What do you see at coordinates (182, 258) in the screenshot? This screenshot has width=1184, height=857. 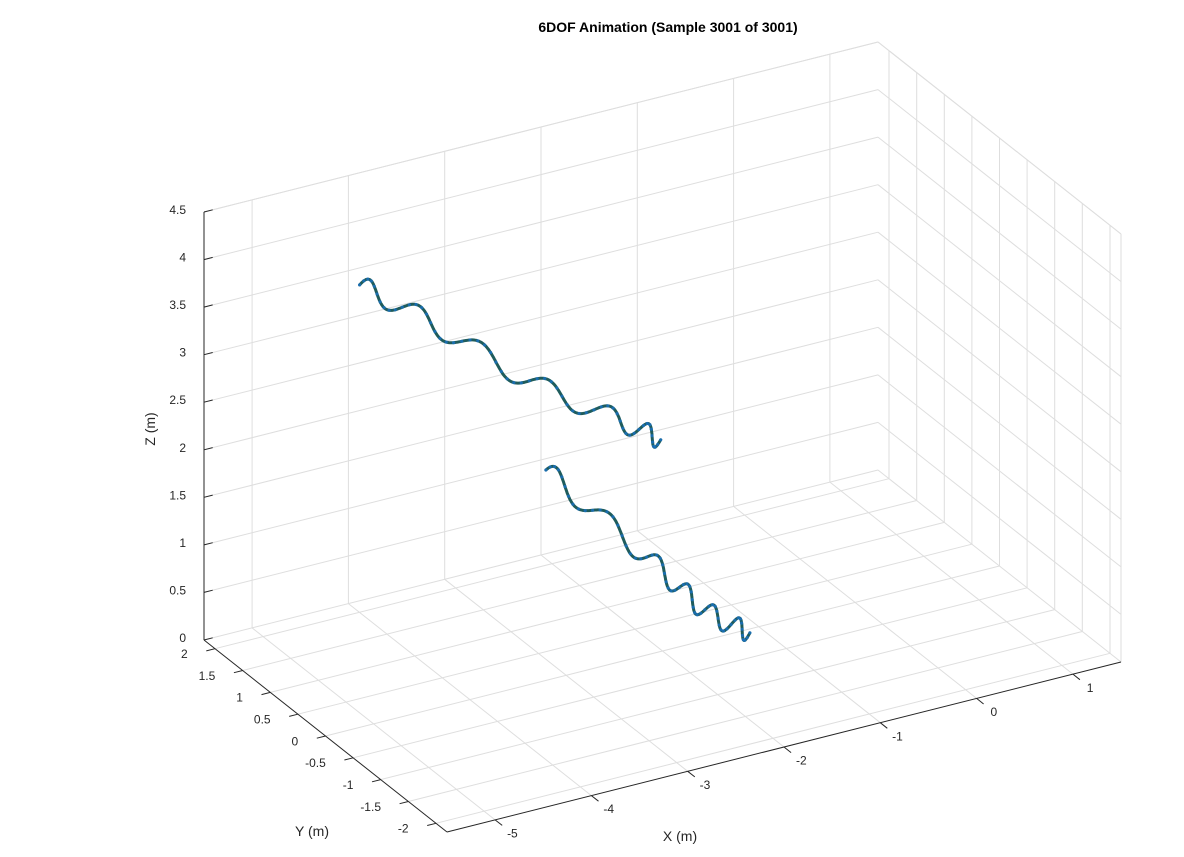 I see `z-tick-label: 4` at bounding box center [182, 258].